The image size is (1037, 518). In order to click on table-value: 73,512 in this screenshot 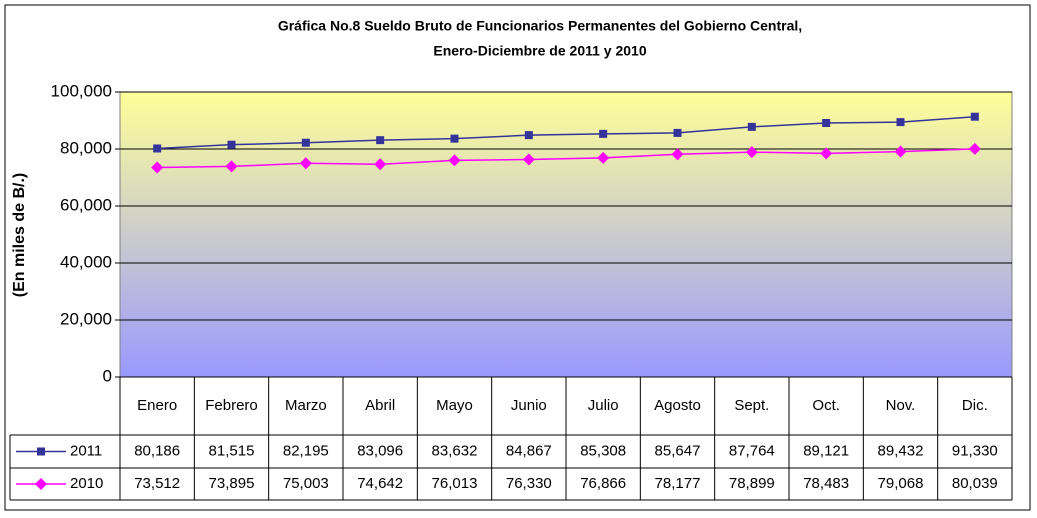, I will do `click(157, 483)`.